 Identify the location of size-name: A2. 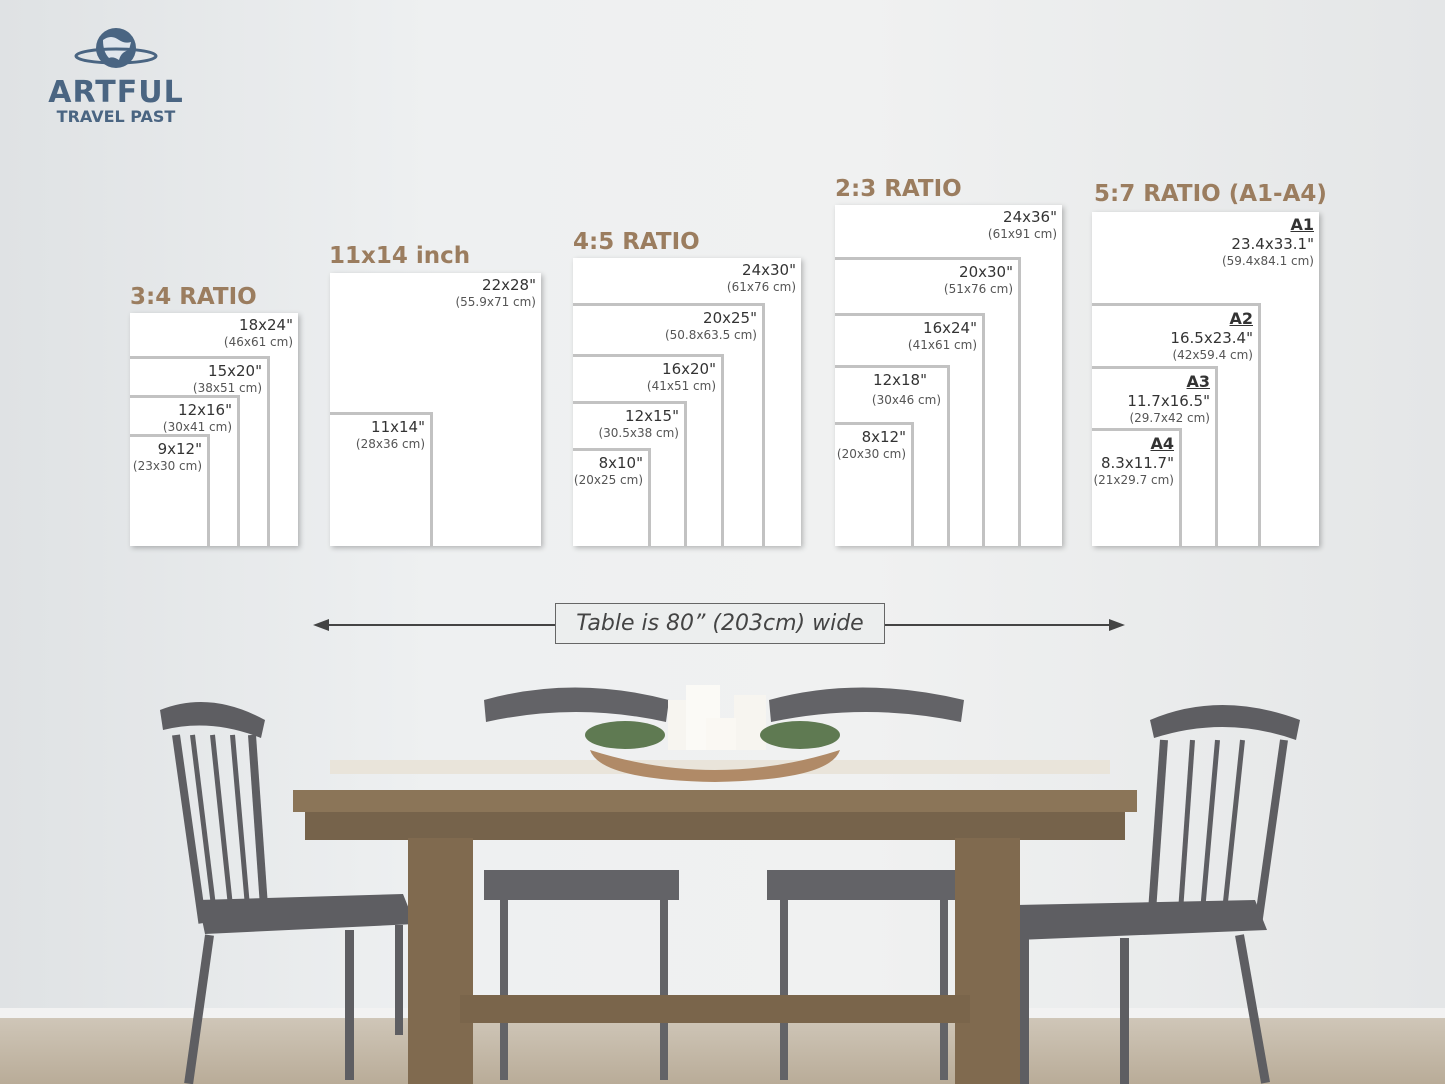
(1241, 318).